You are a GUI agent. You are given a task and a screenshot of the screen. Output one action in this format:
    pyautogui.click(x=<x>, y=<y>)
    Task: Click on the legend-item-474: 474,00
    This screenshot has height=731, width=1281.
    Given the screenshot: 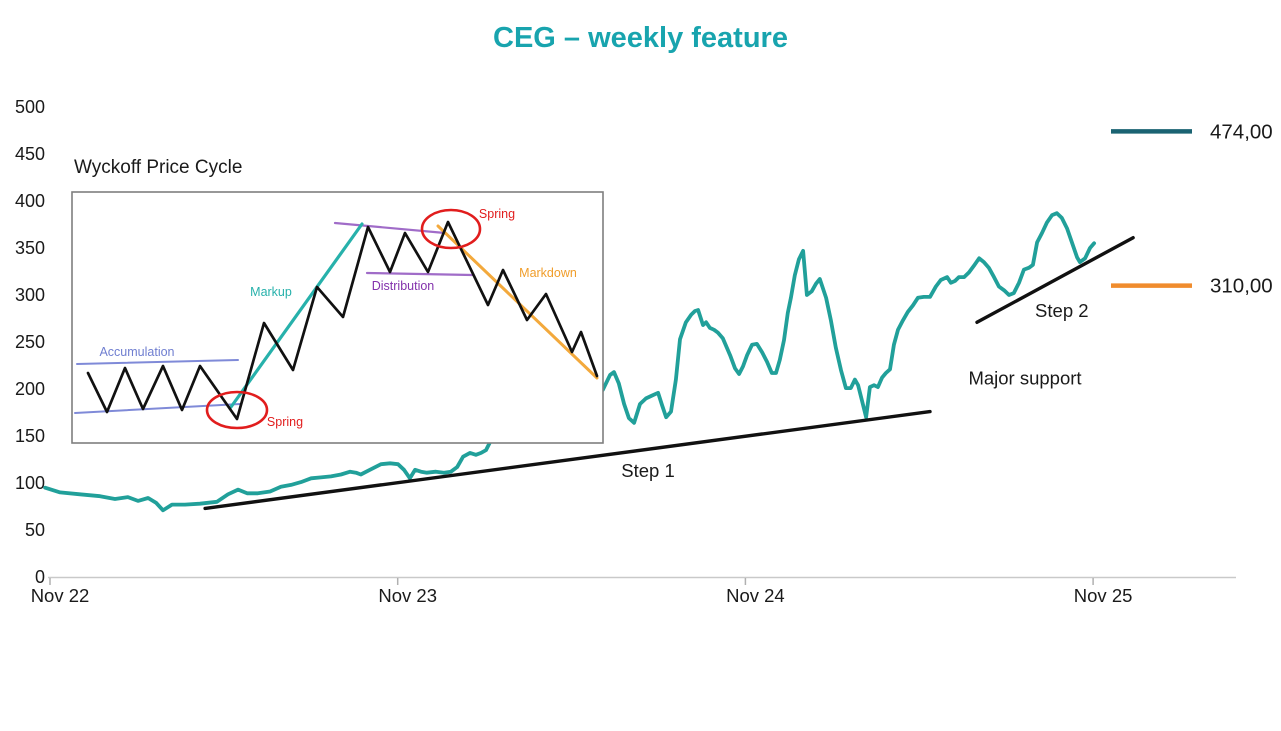 What is the action you would take?
    pyautogui.click(x=1192, y=131)
    